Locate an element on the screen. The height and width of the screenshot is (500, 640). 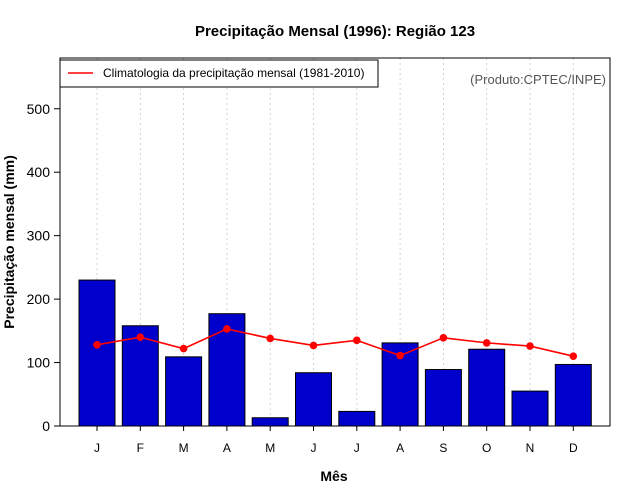
y-tick-label: 100 is located at coordinates (39, 363).